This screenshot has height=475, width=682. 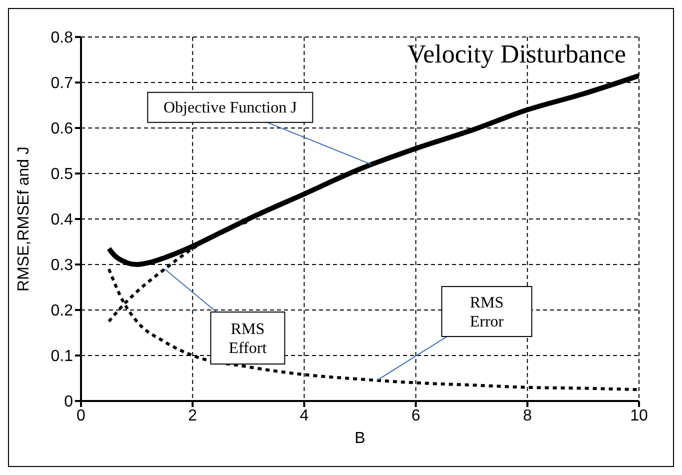 I want to click on x-tick-label: 10, so click(x=639, y=415).